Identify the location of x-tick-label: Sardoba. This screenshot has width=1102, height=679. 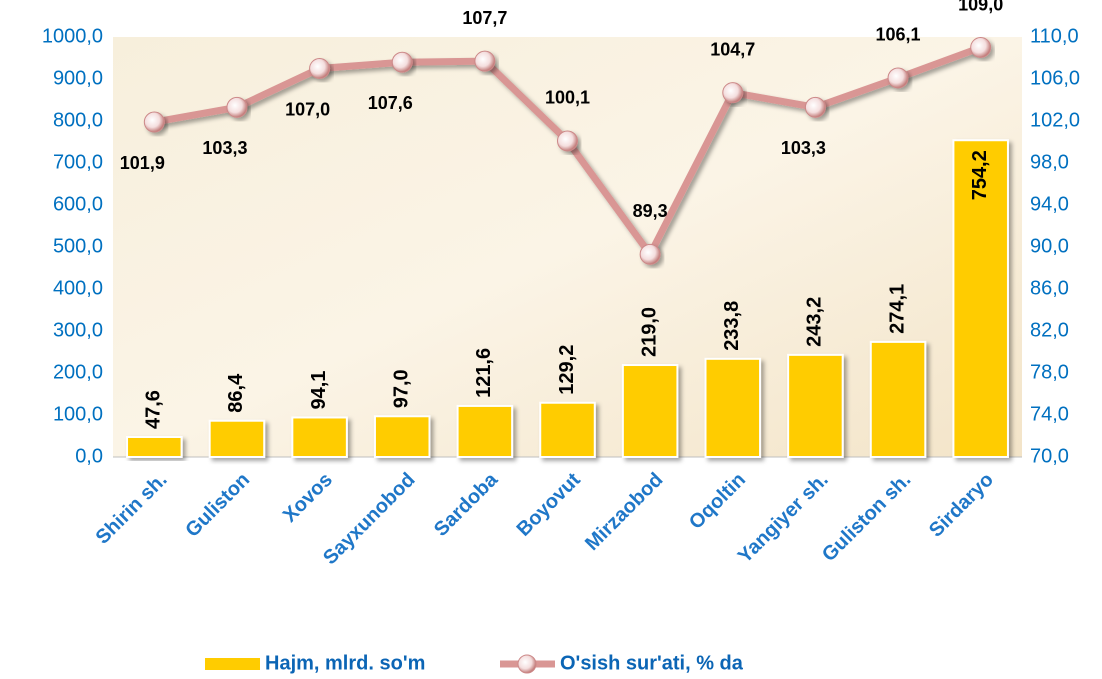
(466, 504).